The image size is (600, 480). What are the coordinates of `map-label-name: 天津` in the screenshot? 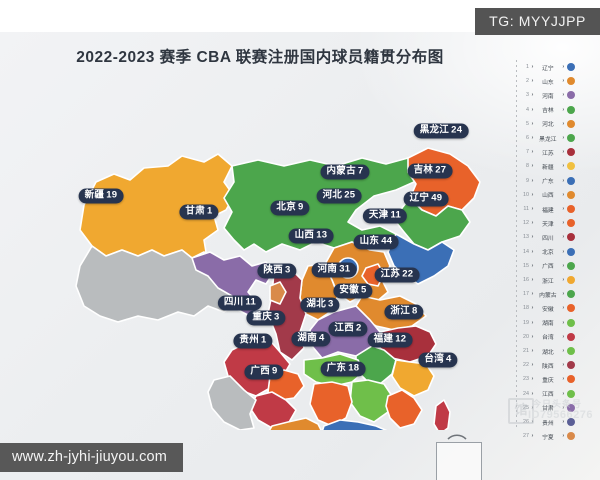 It's located at (378, 215).